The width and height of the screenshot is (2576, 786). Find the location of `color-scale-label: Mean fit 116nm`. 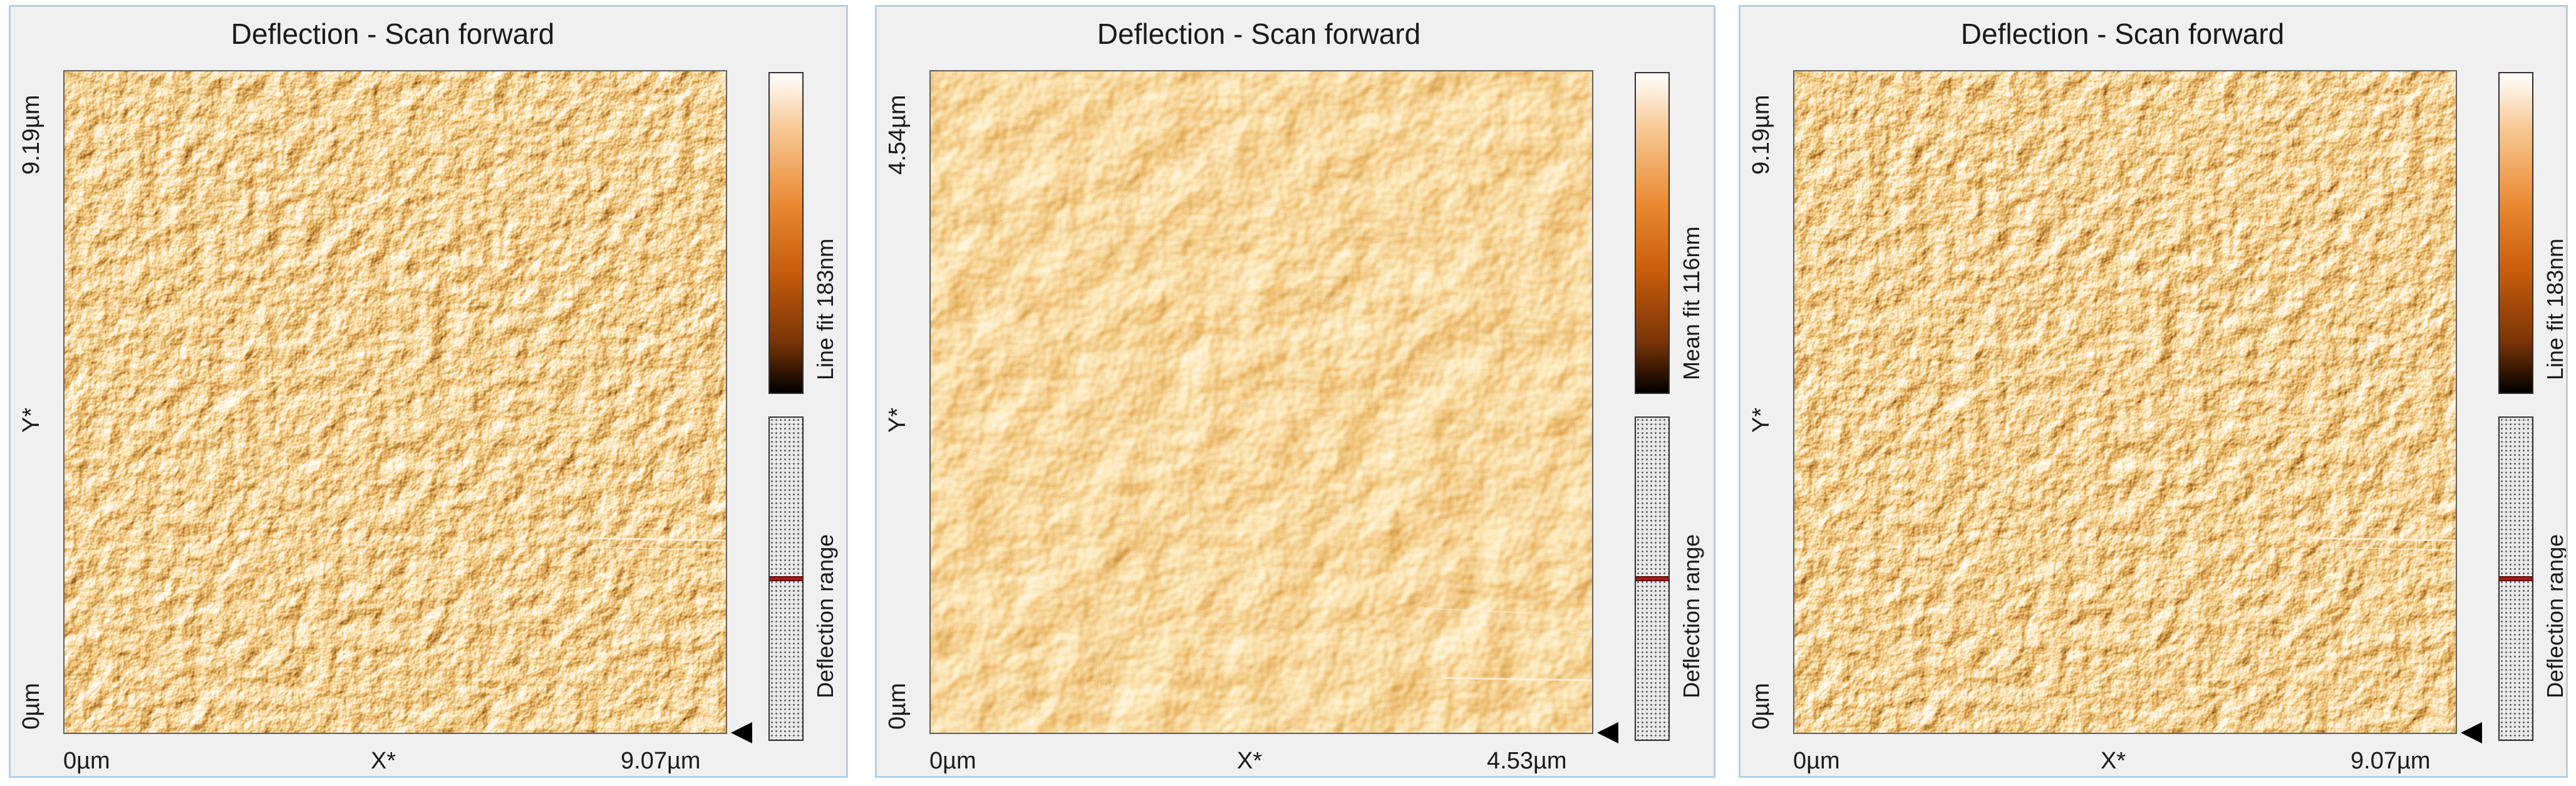

color-scale-label: Mean fit 116nm is located at coordinates (1691, 303).